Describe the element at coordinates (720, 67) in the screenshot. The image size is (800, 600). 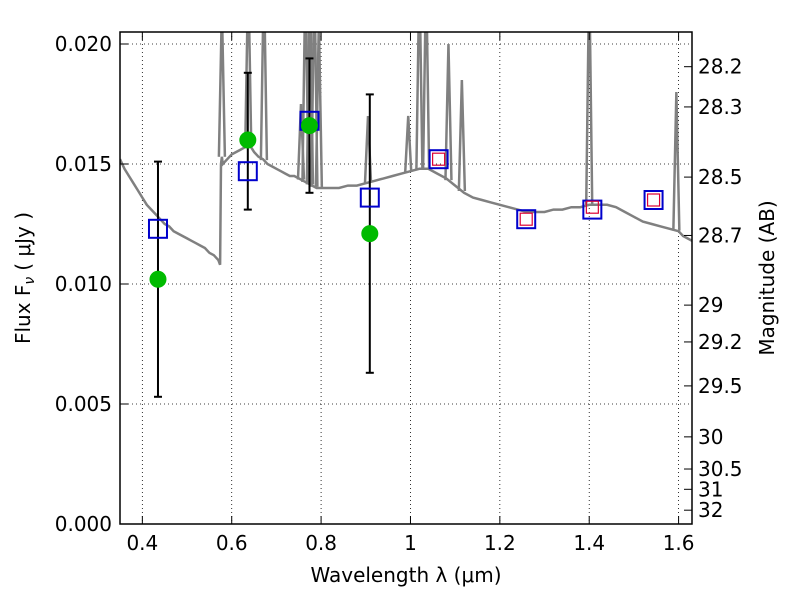
I see `y2-tick-label: 28.2` at that location.